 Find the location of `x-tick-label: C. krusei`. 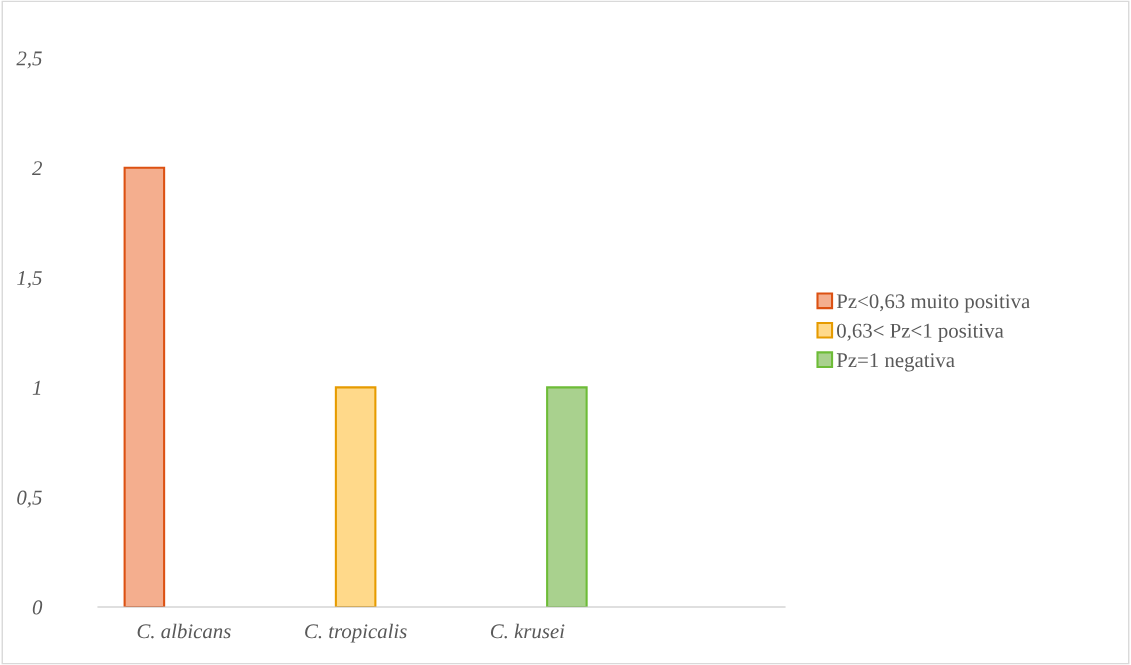

x-tick-label: C. krusei is located at coordinates (527, 631).